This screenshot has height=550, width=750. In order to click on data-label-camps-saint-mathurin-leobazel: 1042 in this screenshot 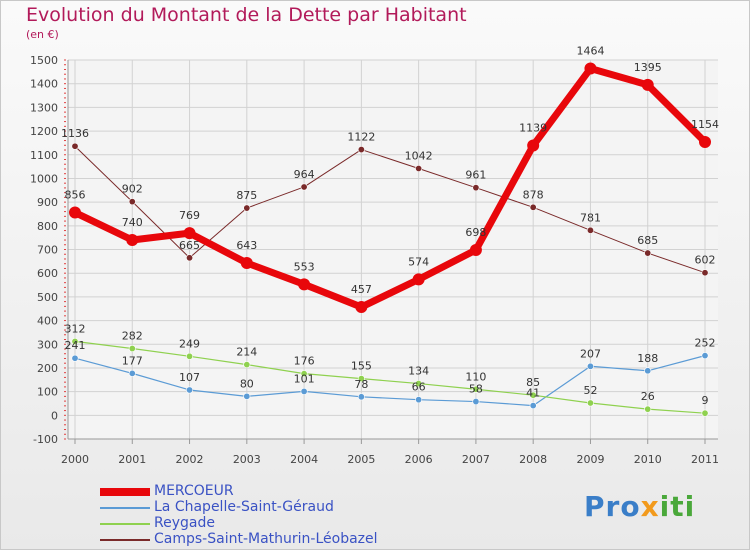, I will do `click(419, 155)`.